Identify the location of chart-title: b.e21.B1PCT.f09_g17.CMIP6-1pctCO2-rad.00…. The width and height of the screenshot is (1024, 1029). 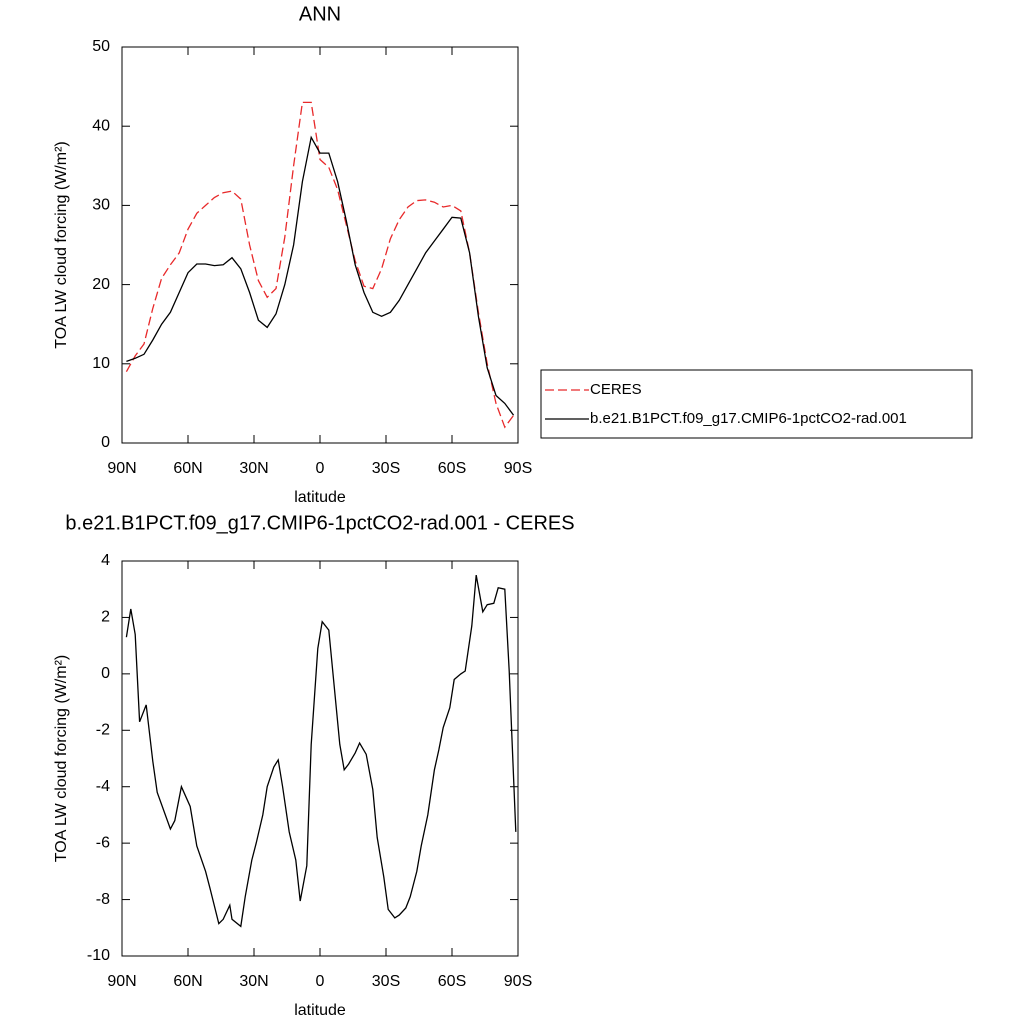
(319, 523).